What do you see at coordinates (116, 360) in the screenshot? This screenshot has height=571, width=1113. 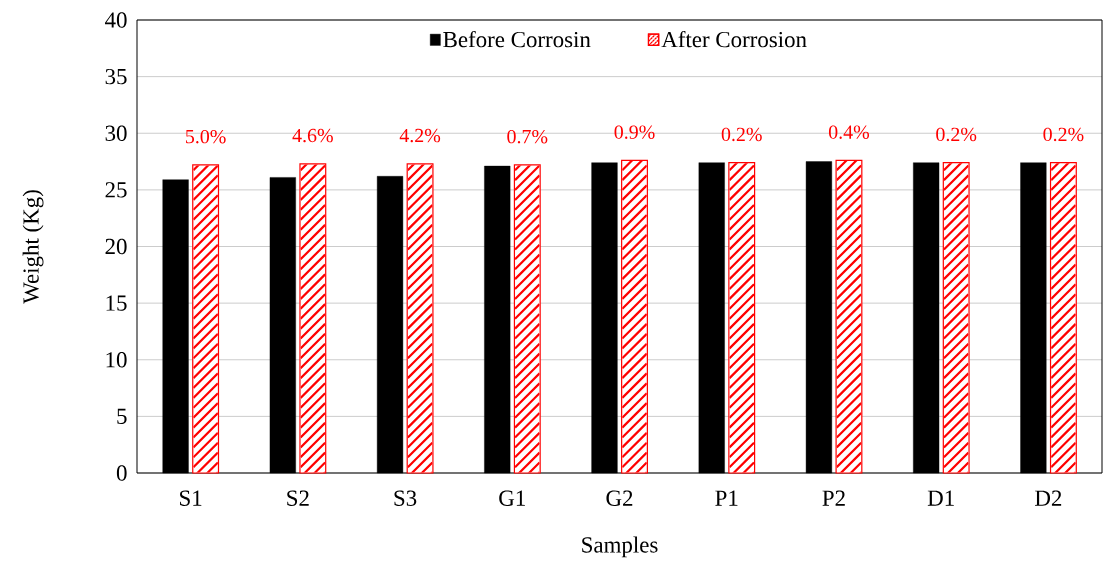 I see `y-tick-label: 10` at bounding box center [116, 360].